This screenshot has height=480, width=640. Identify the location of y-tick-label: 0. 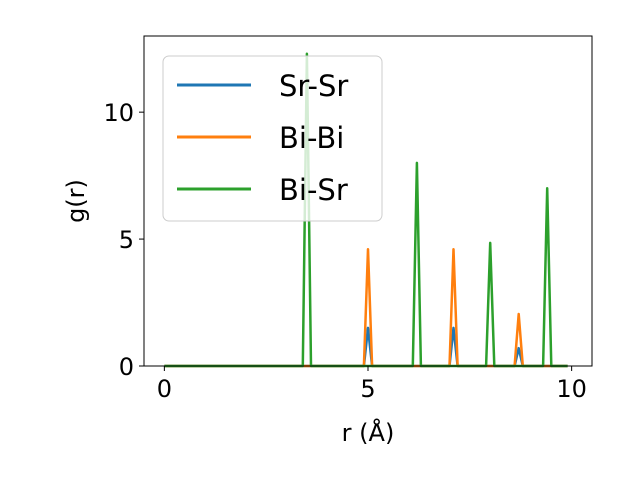
(126, 367).